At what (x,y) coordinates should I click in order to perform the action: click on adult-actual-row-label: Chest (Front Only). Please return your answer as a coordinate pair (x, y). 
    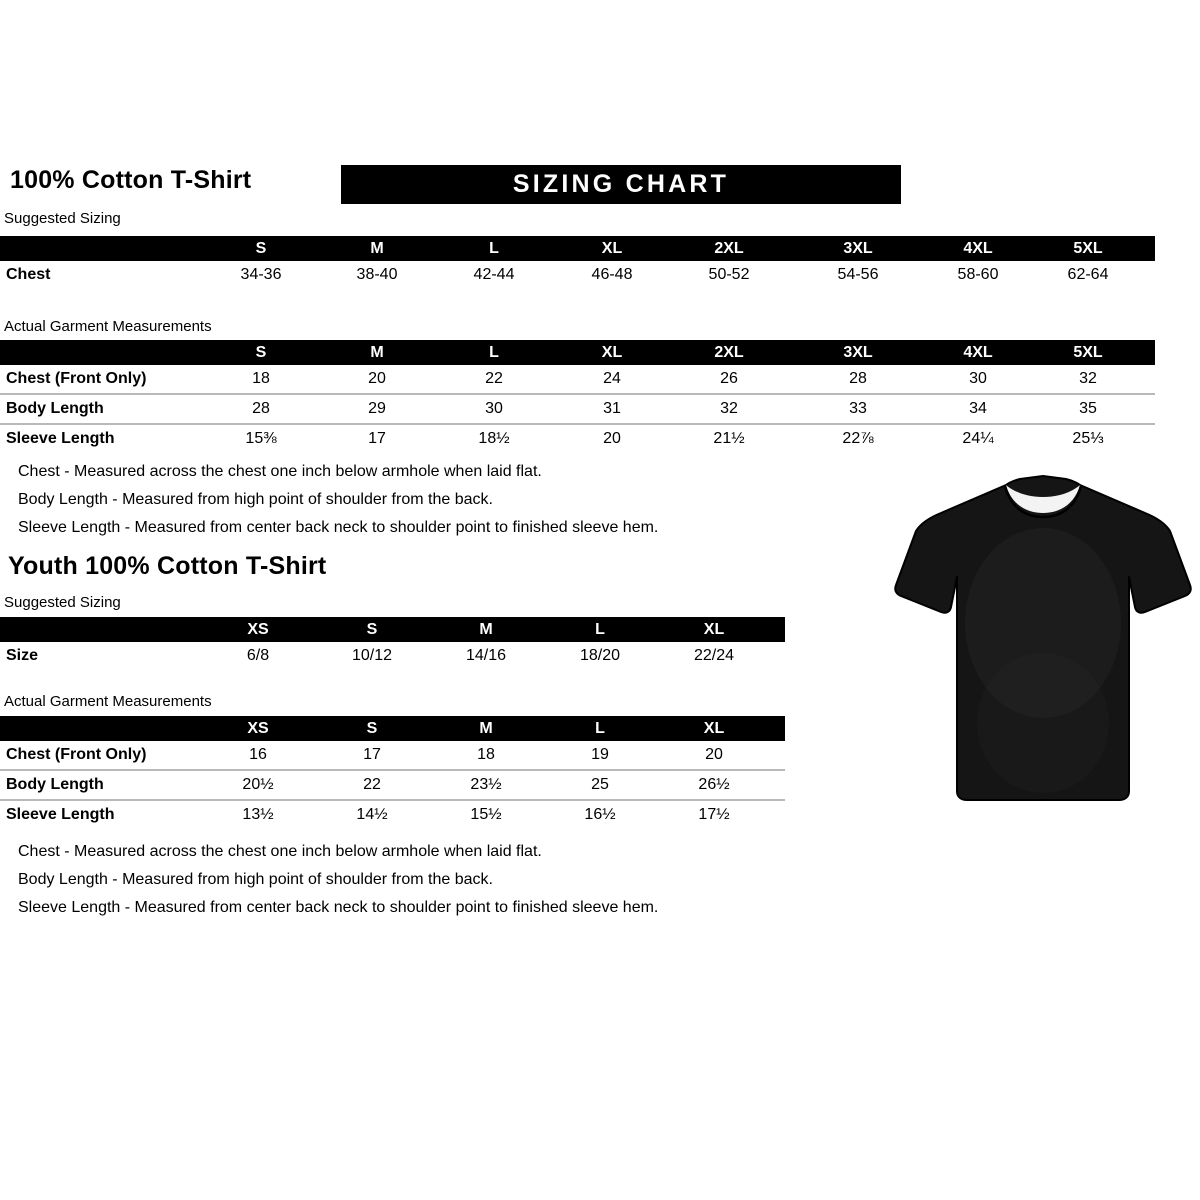
    Looking at the image, I should click on (76, 378).